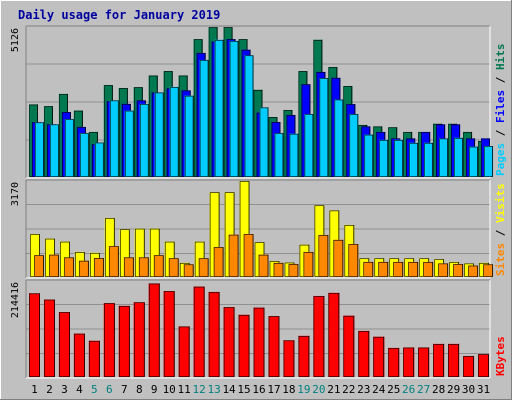 This screenshot has height=400, width=512. What do you see at coordinates (79, 389) in the screenshot?
I see `x-tick-label: 4` at bounding box center [79, 389].